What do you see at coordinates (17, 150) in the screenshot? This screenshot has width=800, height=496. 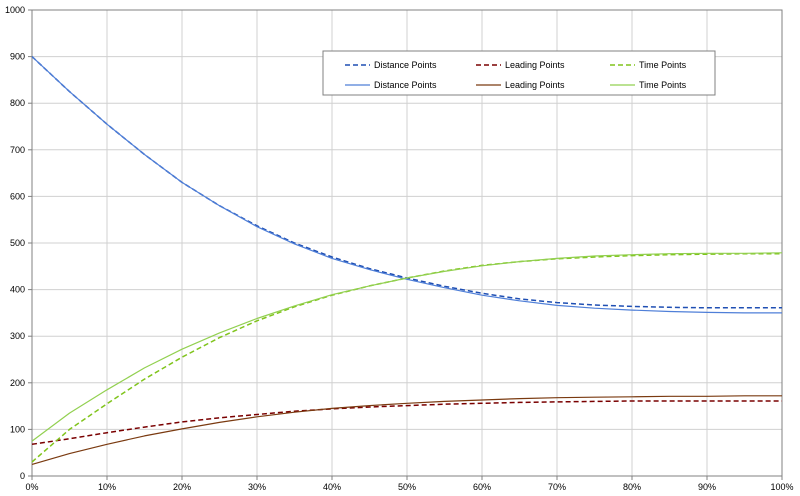 I see `y-tick-label: 700` at bounding box center [17, 150].